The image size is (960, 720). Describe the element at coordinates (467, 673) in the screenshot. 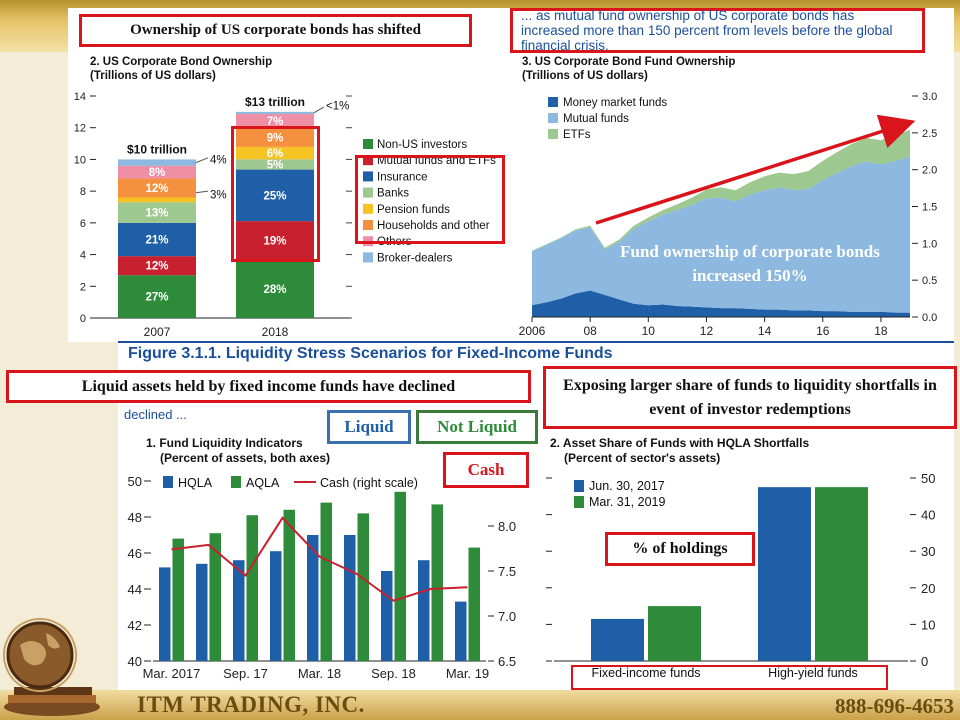

I see `x-tick-label: Mar. 19` at that location.